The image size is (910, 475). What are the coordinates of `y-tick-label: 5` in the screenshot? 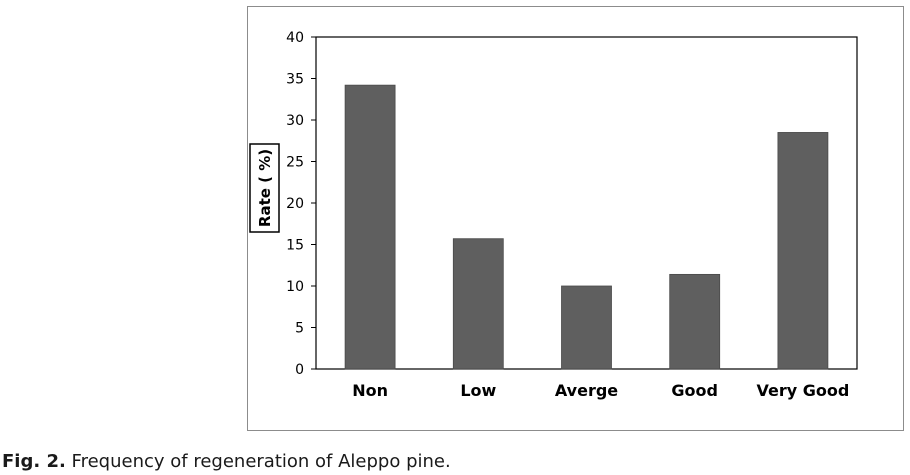 It's located at (299, 329).